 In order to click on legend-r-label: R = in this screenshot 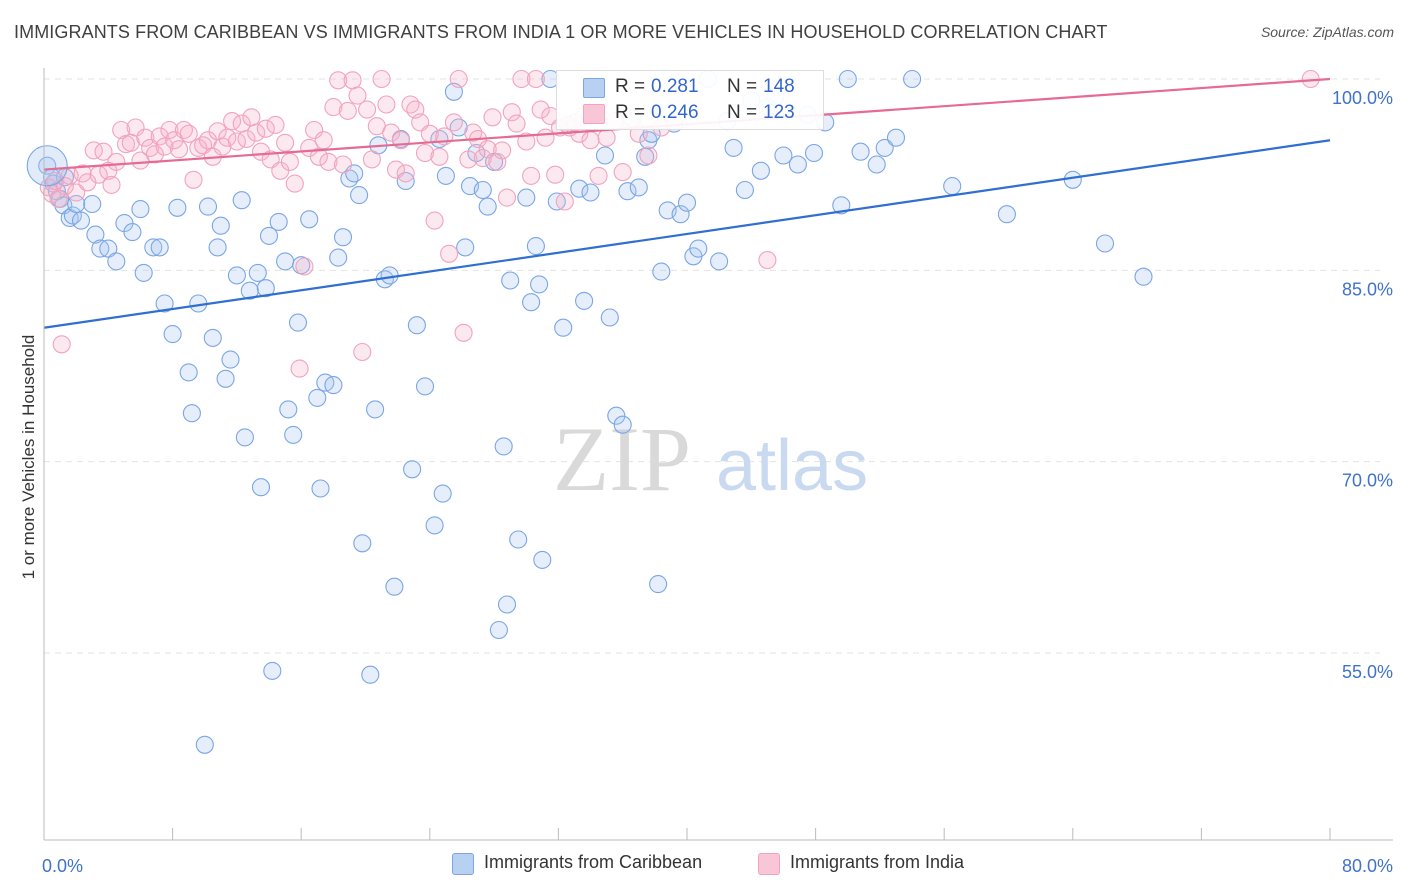, I will do `click(630, 112)`.